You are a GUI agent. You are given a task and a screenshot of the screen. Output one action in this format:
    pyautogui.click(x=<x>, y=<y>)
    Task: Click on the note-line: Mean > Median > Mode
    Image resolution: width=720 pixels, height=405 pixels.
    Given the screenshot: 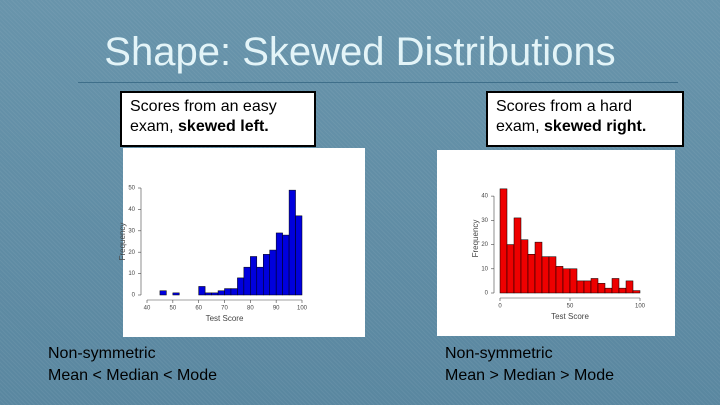 What is the action you would take?
    pyautogui.click(x=529, y=375)
    